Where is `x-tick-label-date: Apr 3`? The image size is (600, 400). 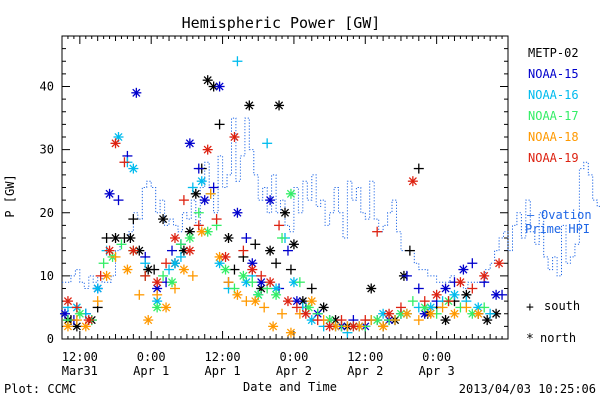 x-tick-label-date: Apr 3 is located at coordinates (437, 371).